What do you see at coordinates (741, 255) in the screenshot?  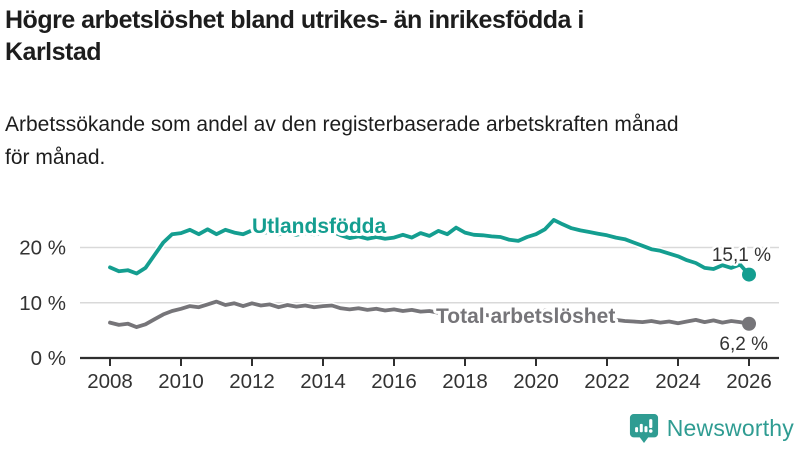 I see `utlandsf-dda-end-value-label: 15,1 %` at bounding box center [741, 255].